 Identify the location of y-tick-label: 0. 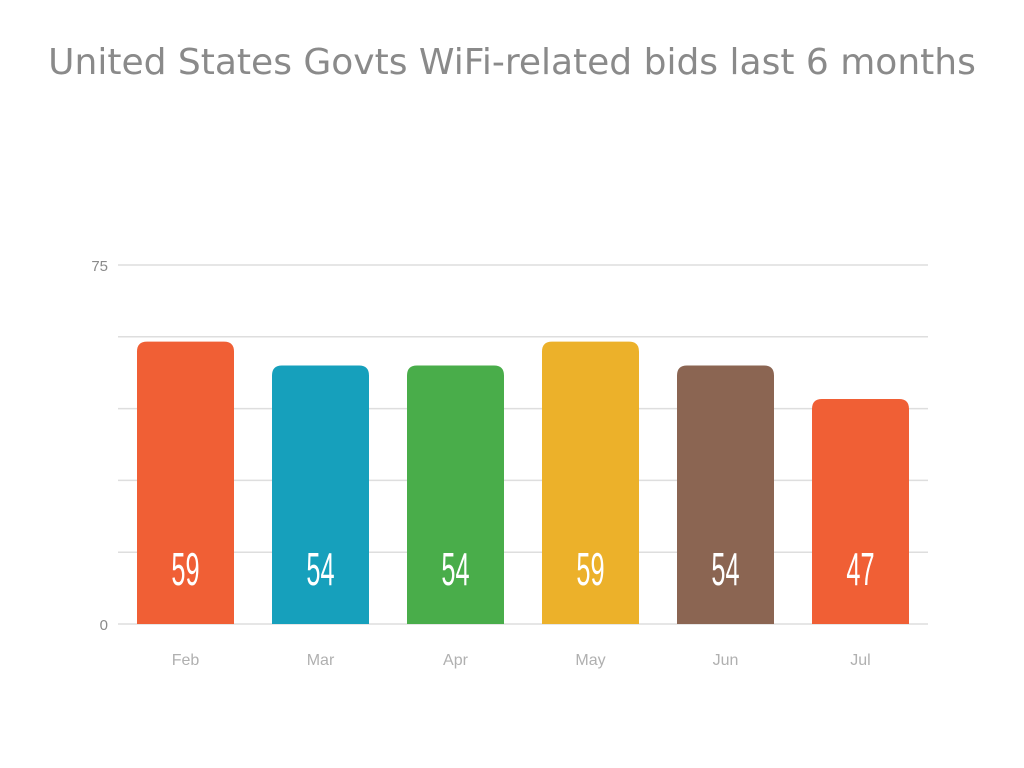
(104, 625).